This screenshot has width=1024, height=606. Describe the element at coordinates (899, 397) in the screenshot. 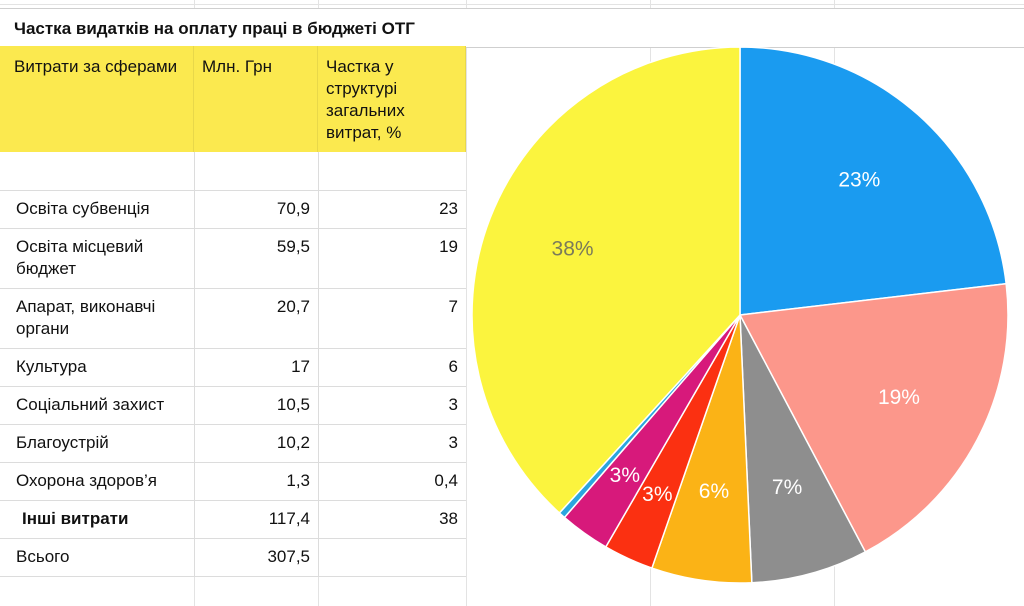

I see `pie-slice-label: 19%` at that location.